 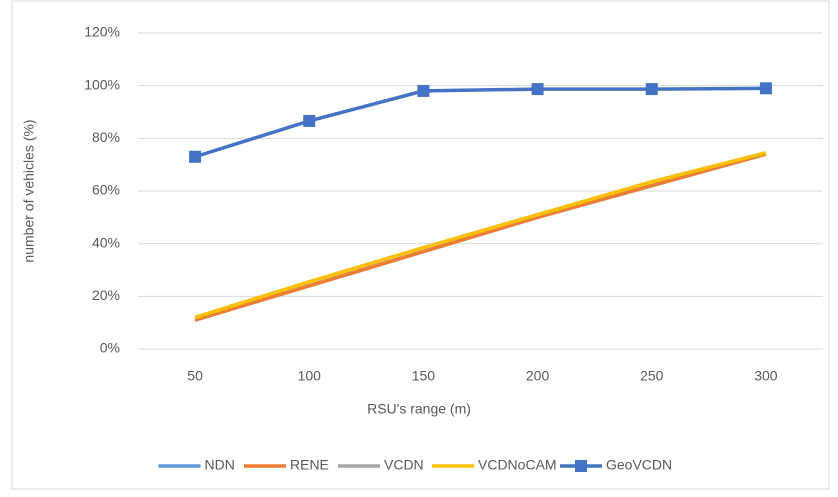 What do you see at coordinates (639, 465) in the screenshot?
I see `legend-label: GeoVCDN` at bounding box center [639, 465].